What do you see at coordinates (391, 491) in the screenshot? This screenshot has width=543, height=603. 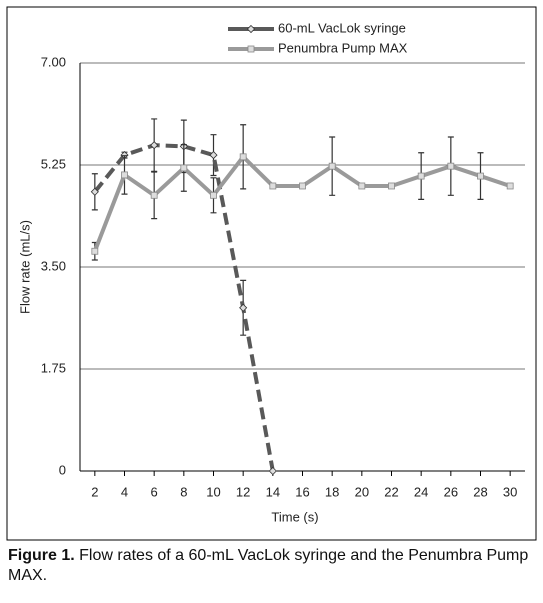 I see `x-tick-label: 22` at bounding box center [391, 491].